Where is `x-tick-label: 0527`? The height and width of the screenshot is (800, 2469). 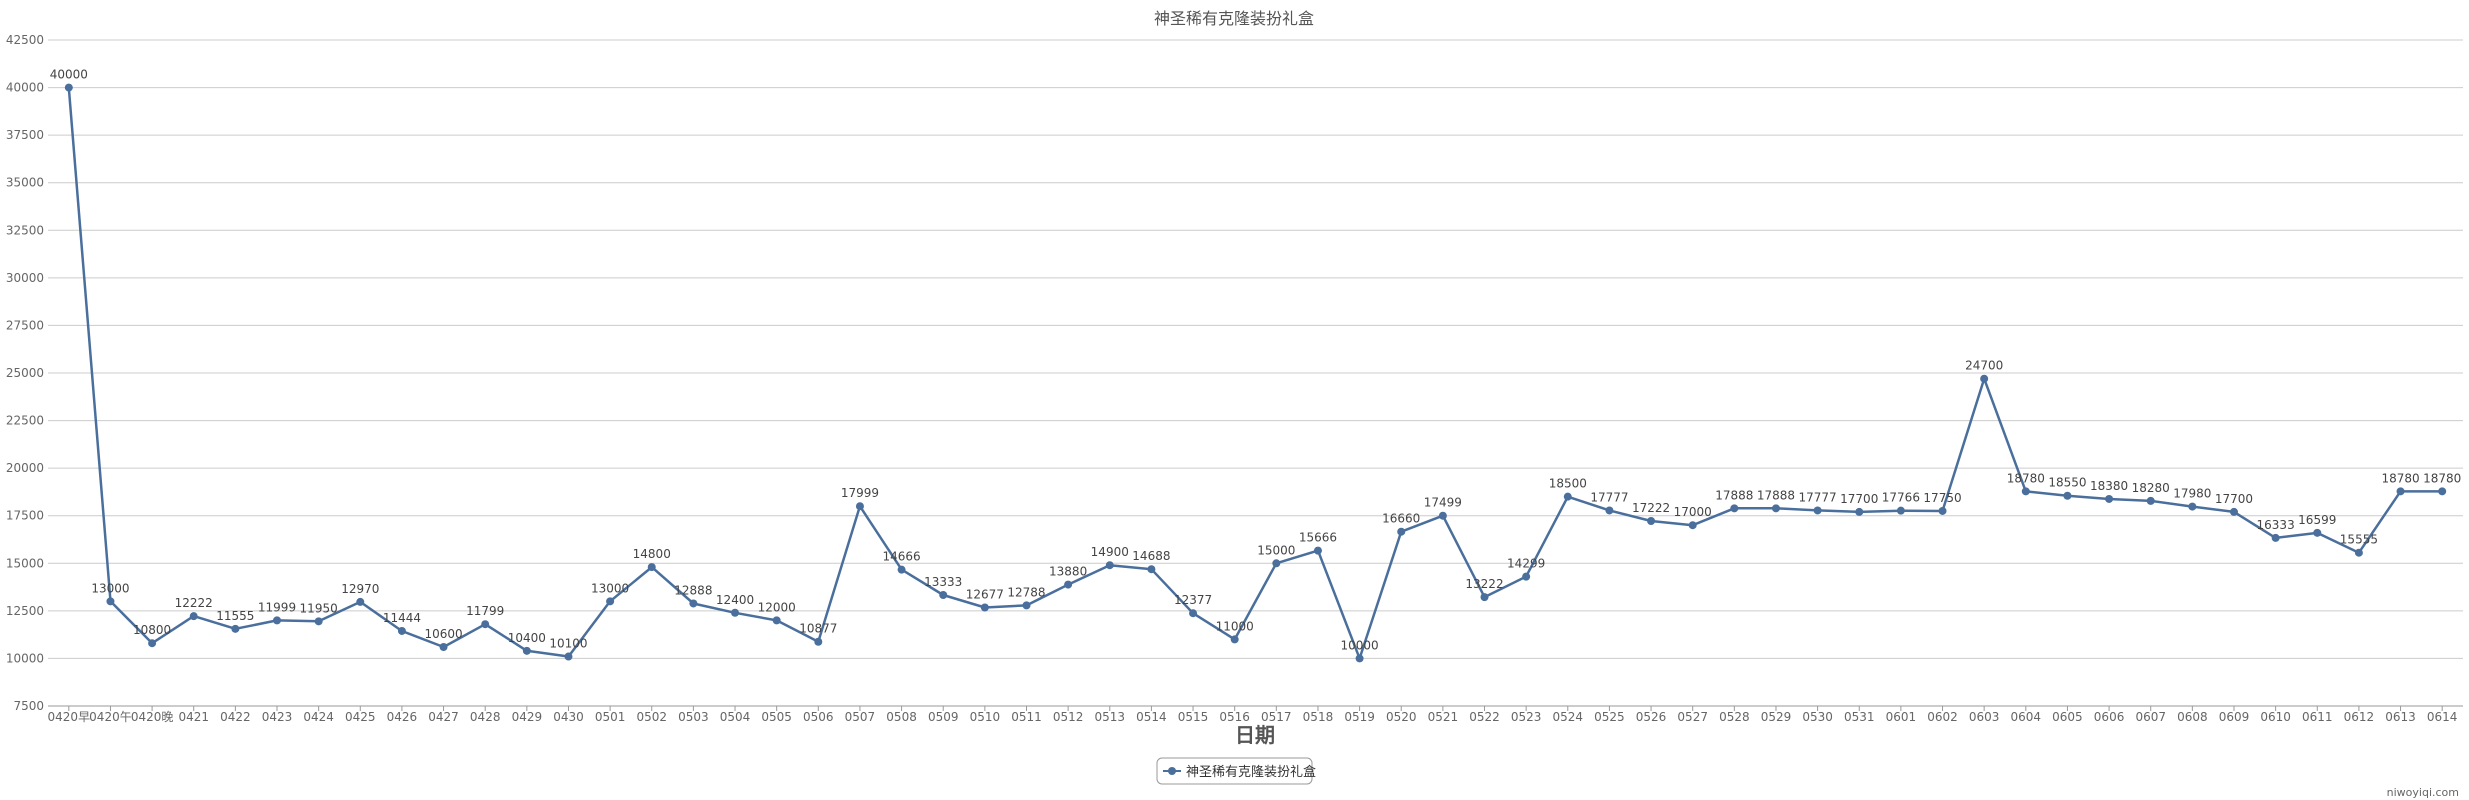 x-tick-label: 0527 is located at coordinates (1692, 717).